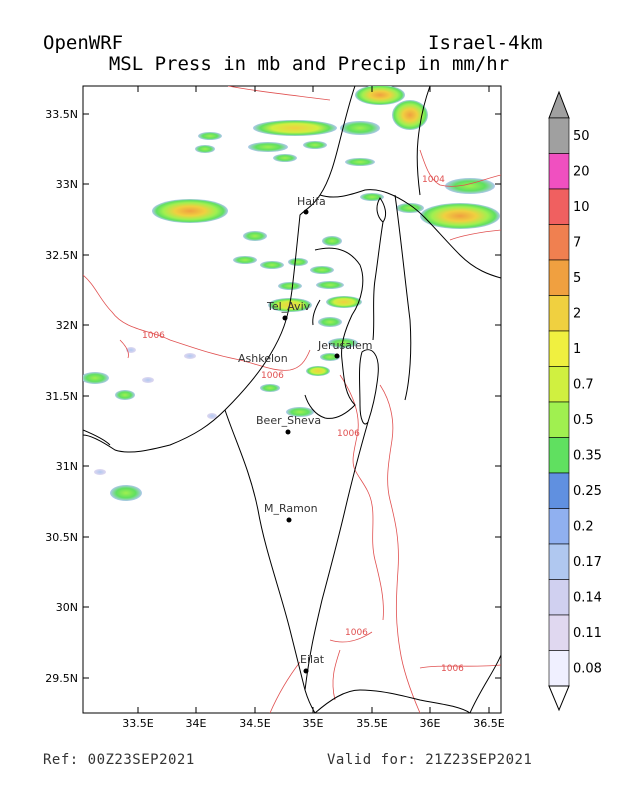  Describe the element at coordinates (587, 668) in the screenshot. I see `colorbar-level-label: 0.08` at that location.